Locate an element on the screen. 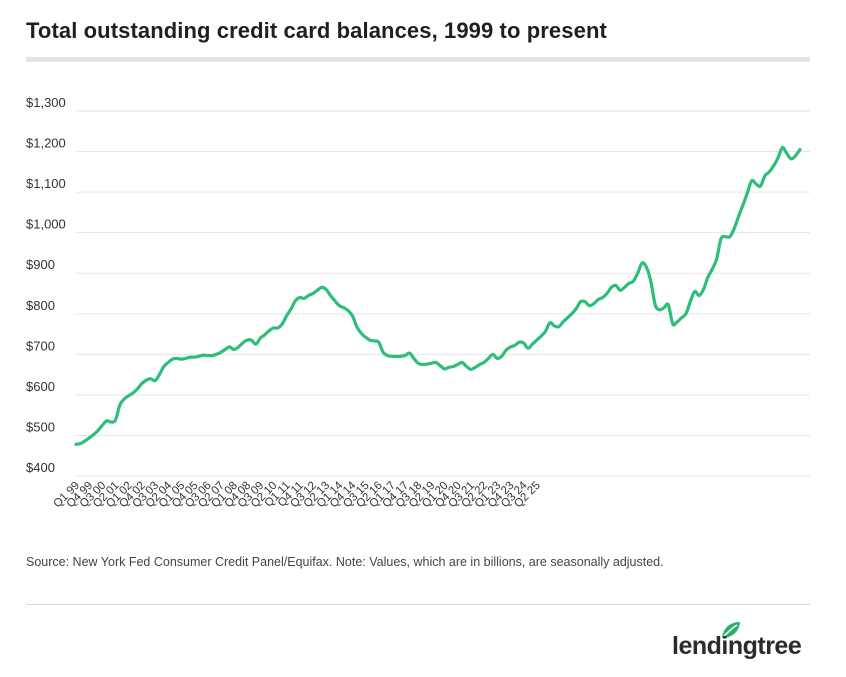 This screenshot has width=846, height=677. lendingtree-logo: lendingtree is located at coordinates (742, 643).